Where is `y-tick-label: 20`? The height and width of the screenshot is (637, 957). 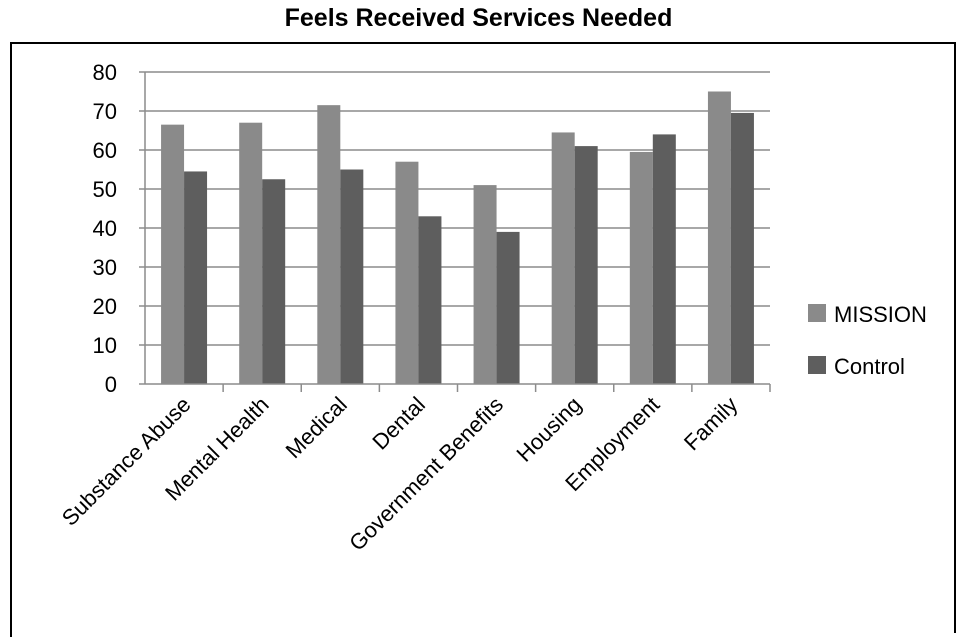 y-tick-label: 20 is located at coordinates (105, 306).